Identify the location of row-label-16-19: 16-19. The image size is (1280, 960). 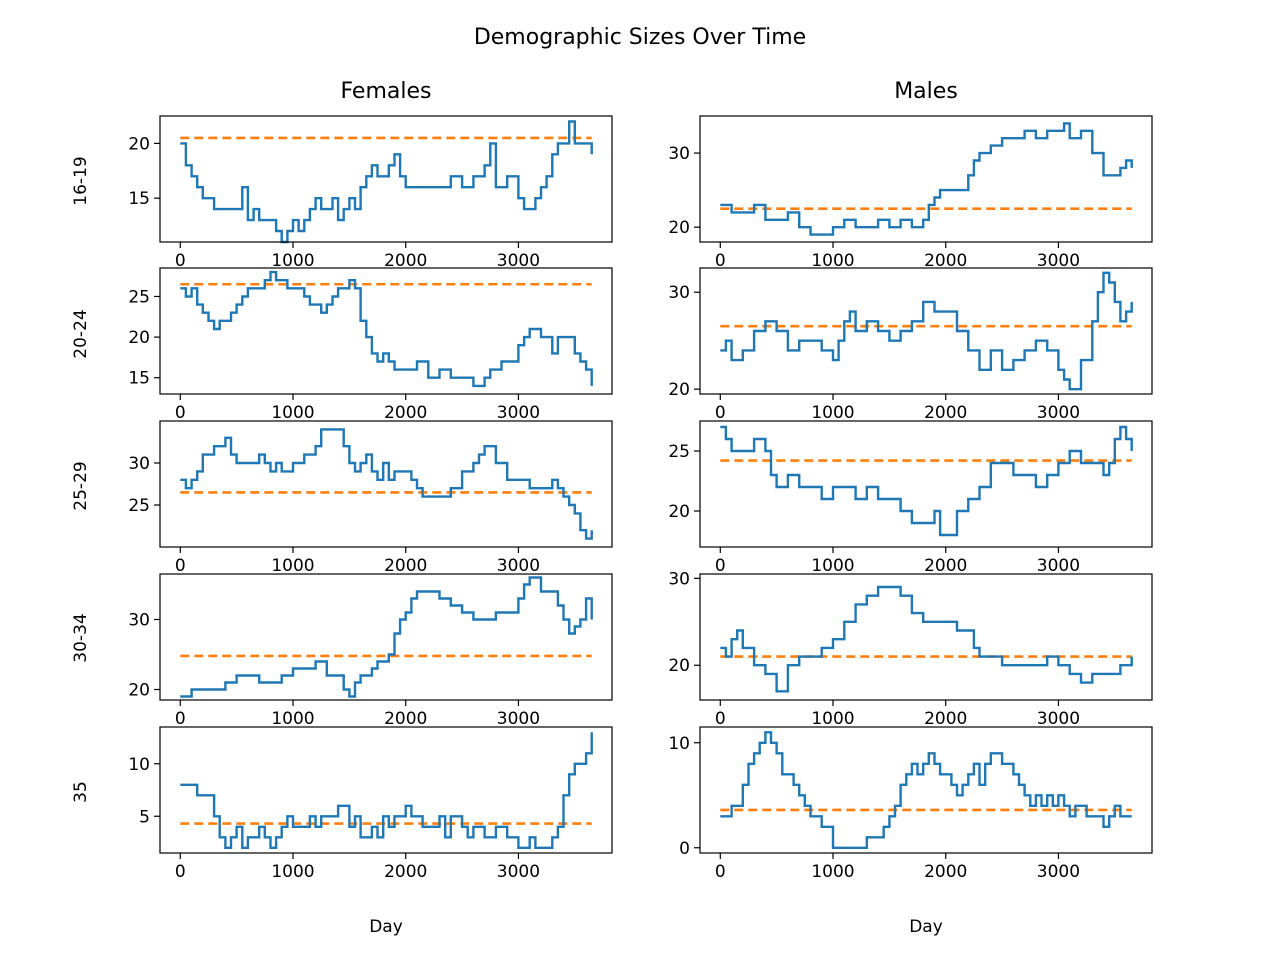
(81, 180).